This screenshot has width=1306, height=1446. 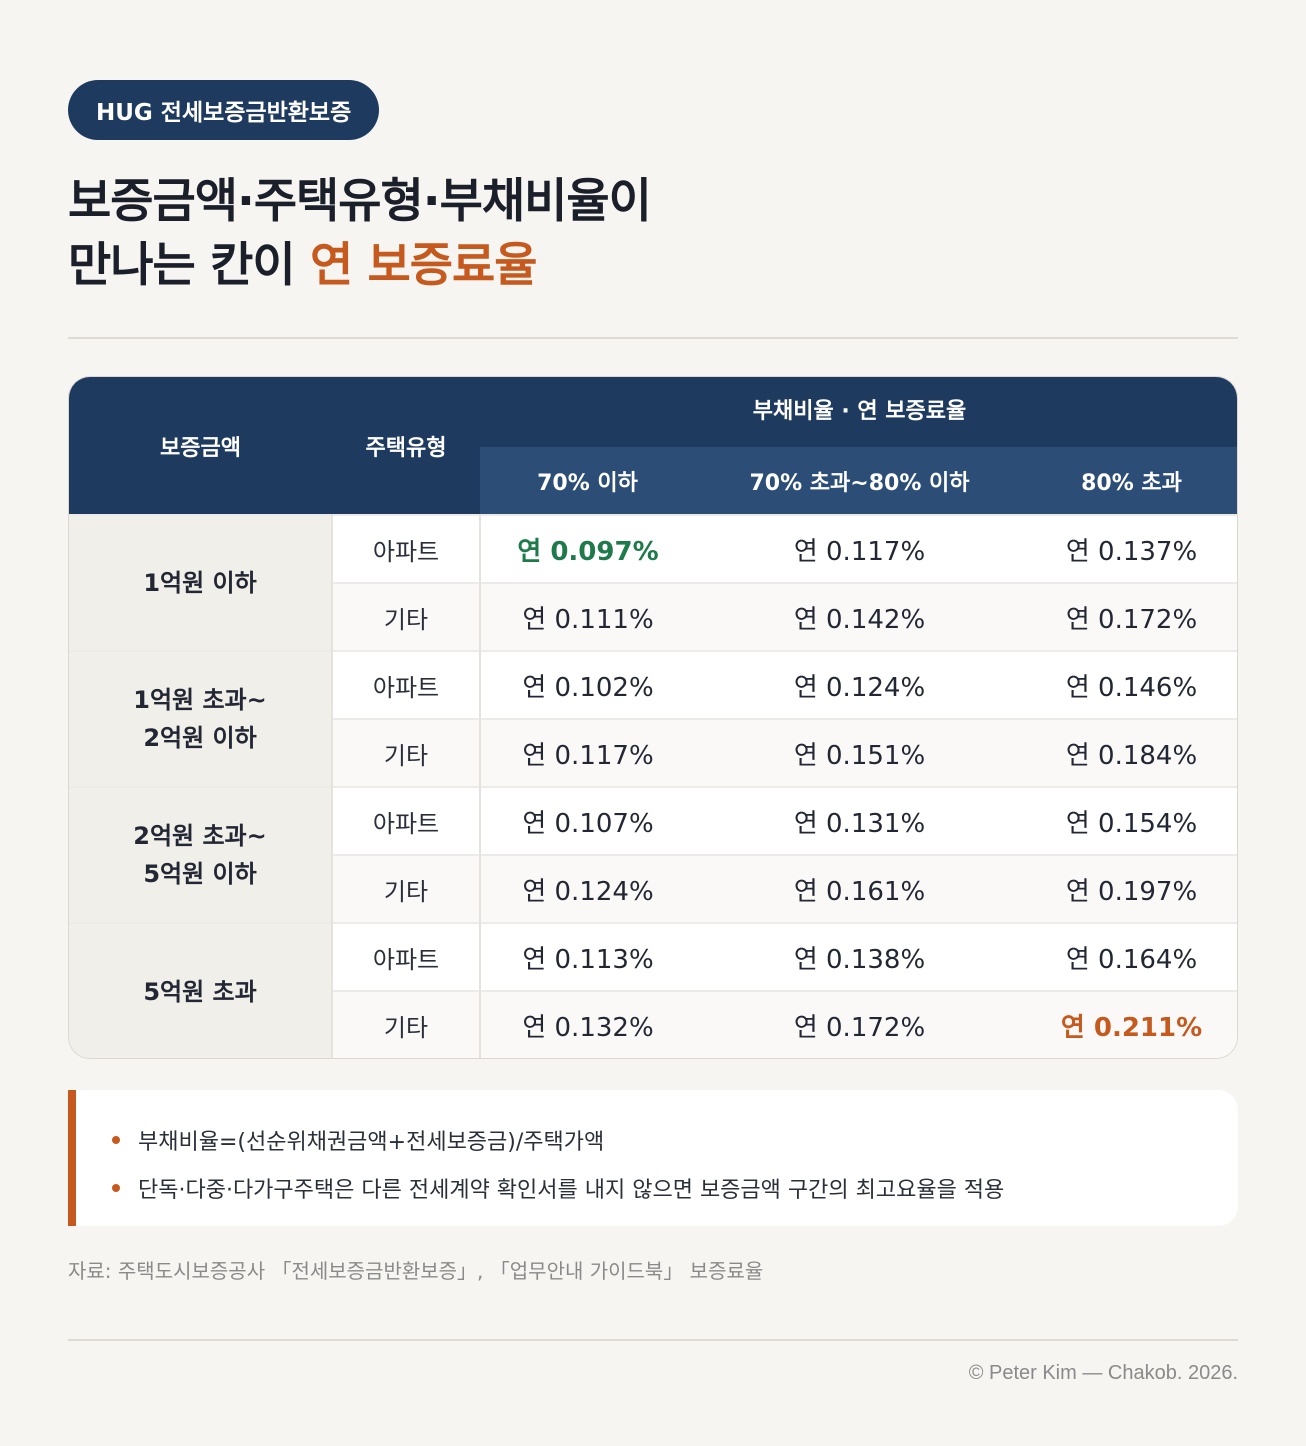 What do you see at coordinates (653, 1340) in the screenshot?
I see `bottom-divider` at bounding box center [653, 1340].